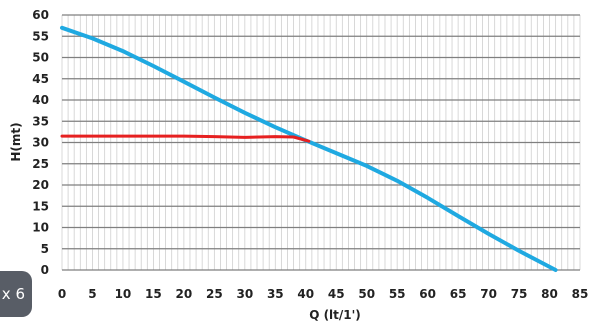 The image size is (597, 324). I want to click on y-tick-label: 30, so click(40, 143).